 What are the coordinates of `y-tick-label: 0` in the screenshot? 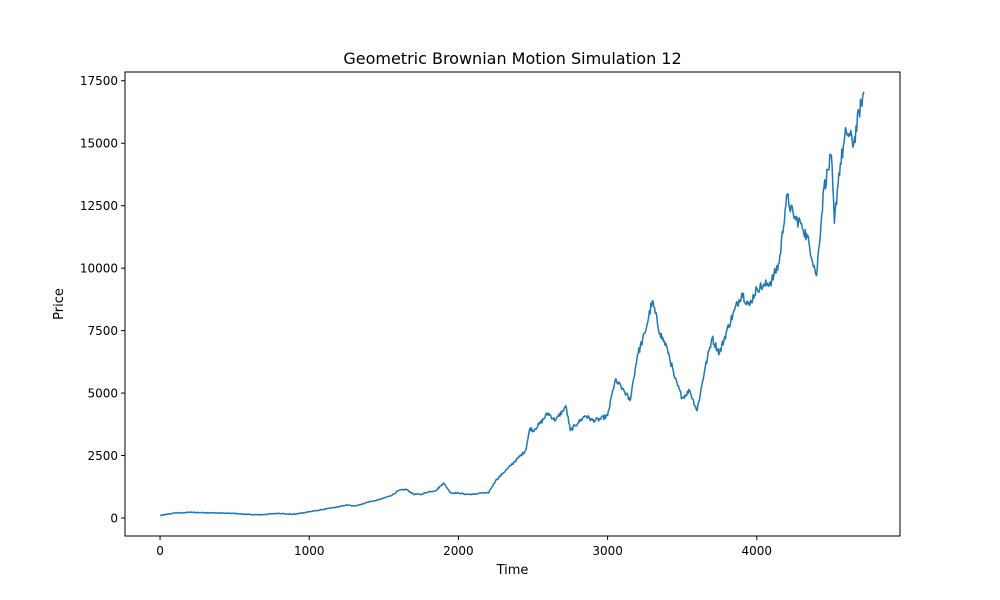 It's located at (114, 519).